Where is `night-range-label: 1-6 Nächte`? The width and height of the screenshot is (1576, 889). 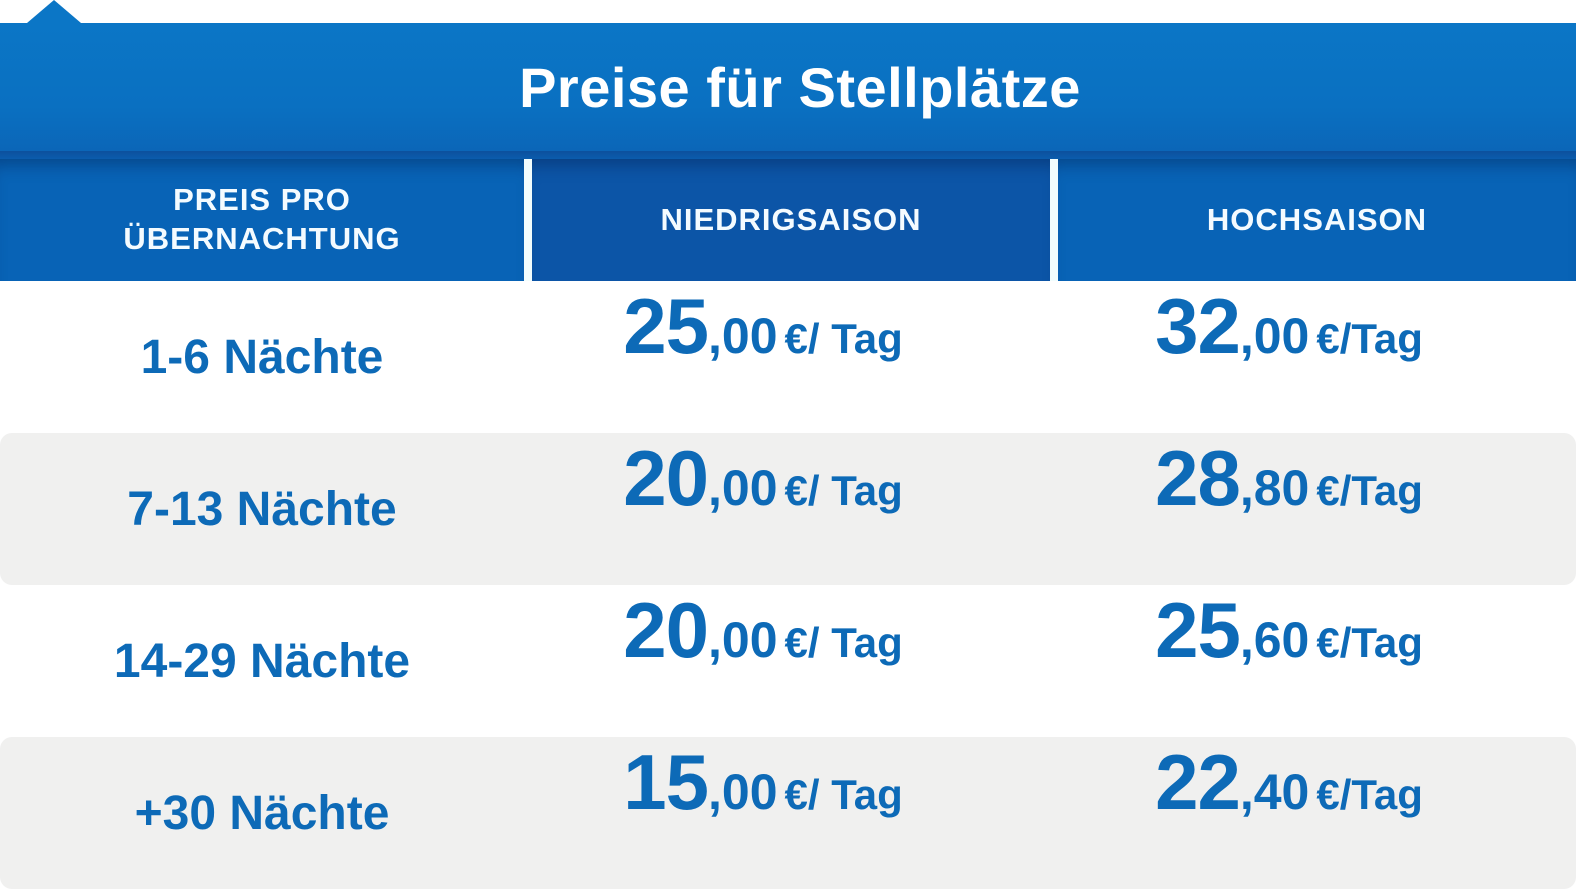 night-range-label: 1-6 Nächte is located at coordinates (262, 357).